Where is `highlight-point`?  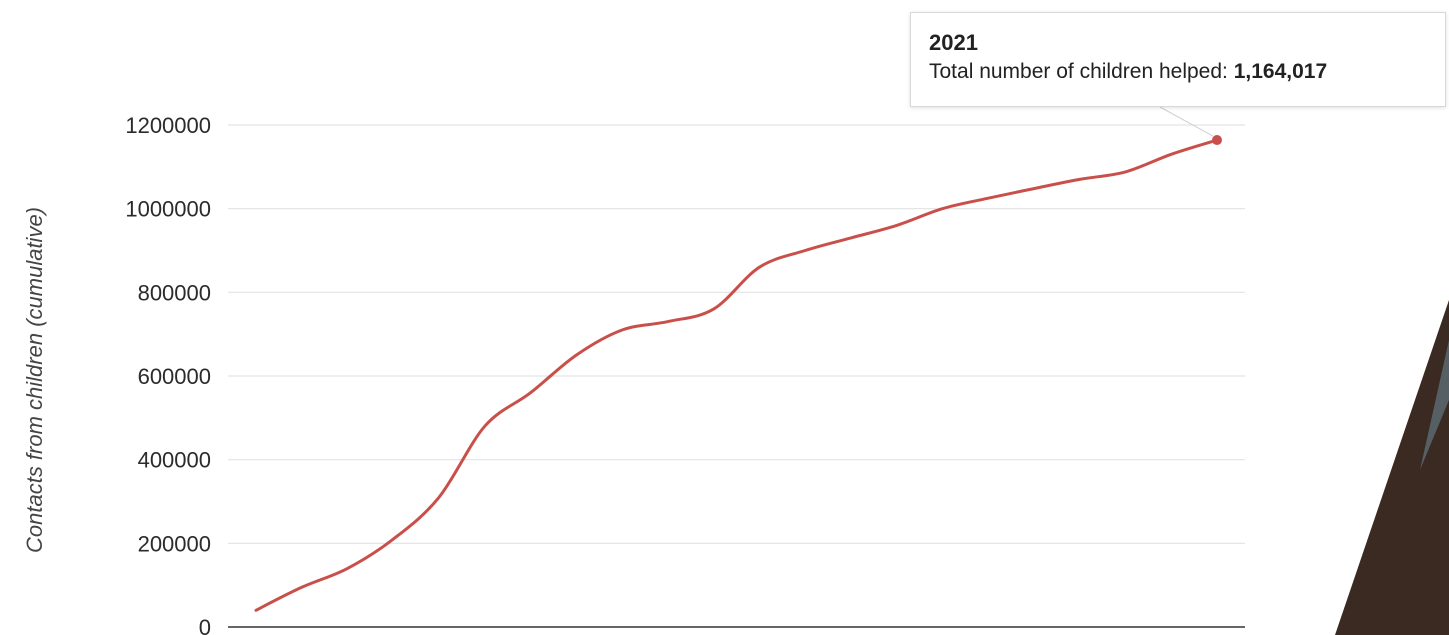 highlight-point is located at coordinates (1217, 140).